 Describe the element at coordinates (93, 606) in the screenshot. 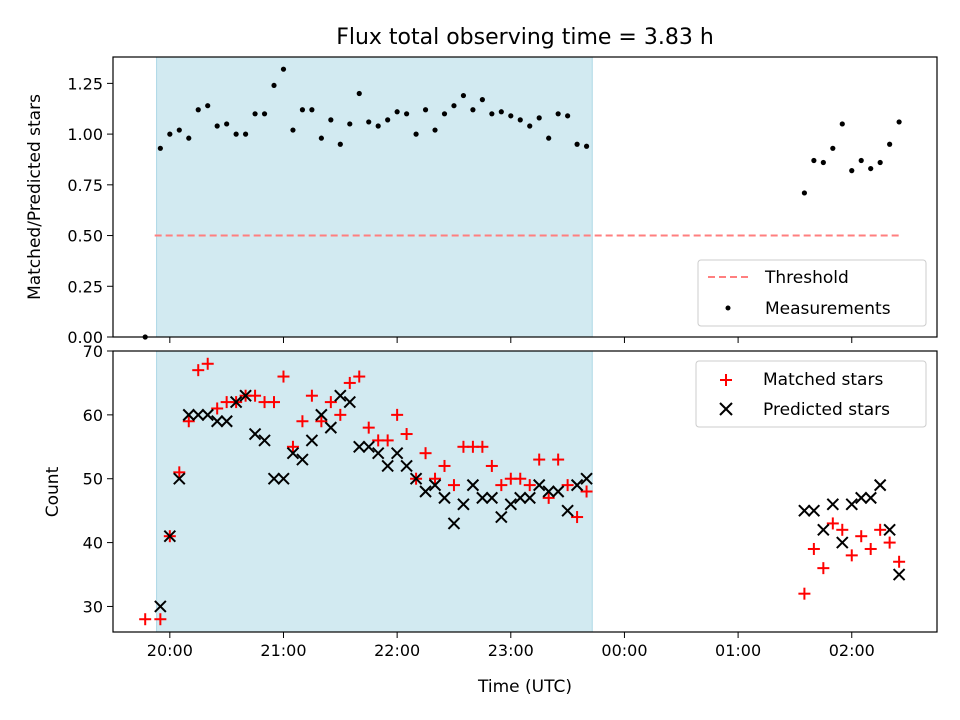

I see `bottom-ytick-label: 30` at that location.